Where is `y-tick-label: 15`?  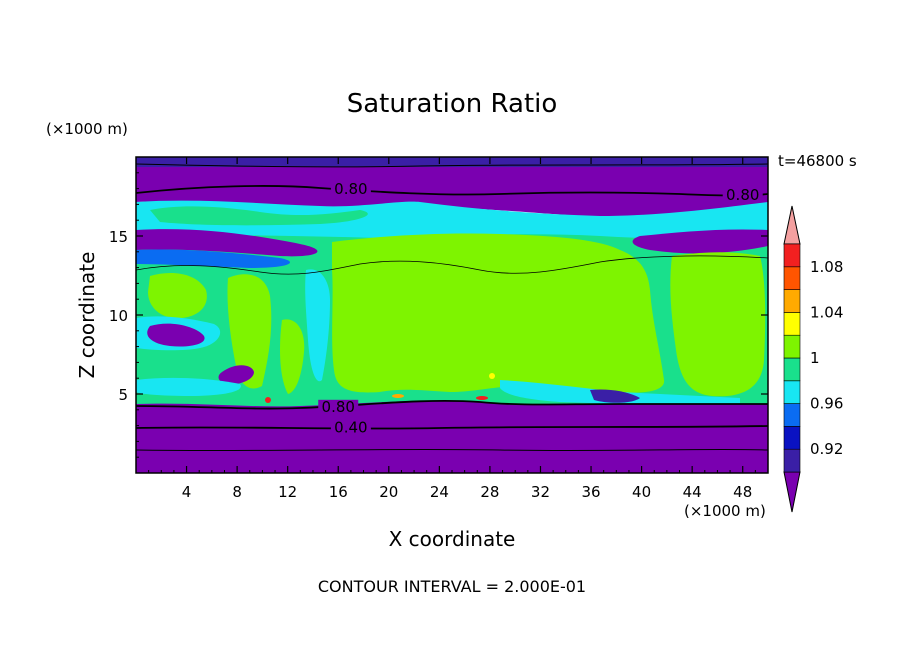 y-tick-label: 15 is located at coordinates (118, 237).